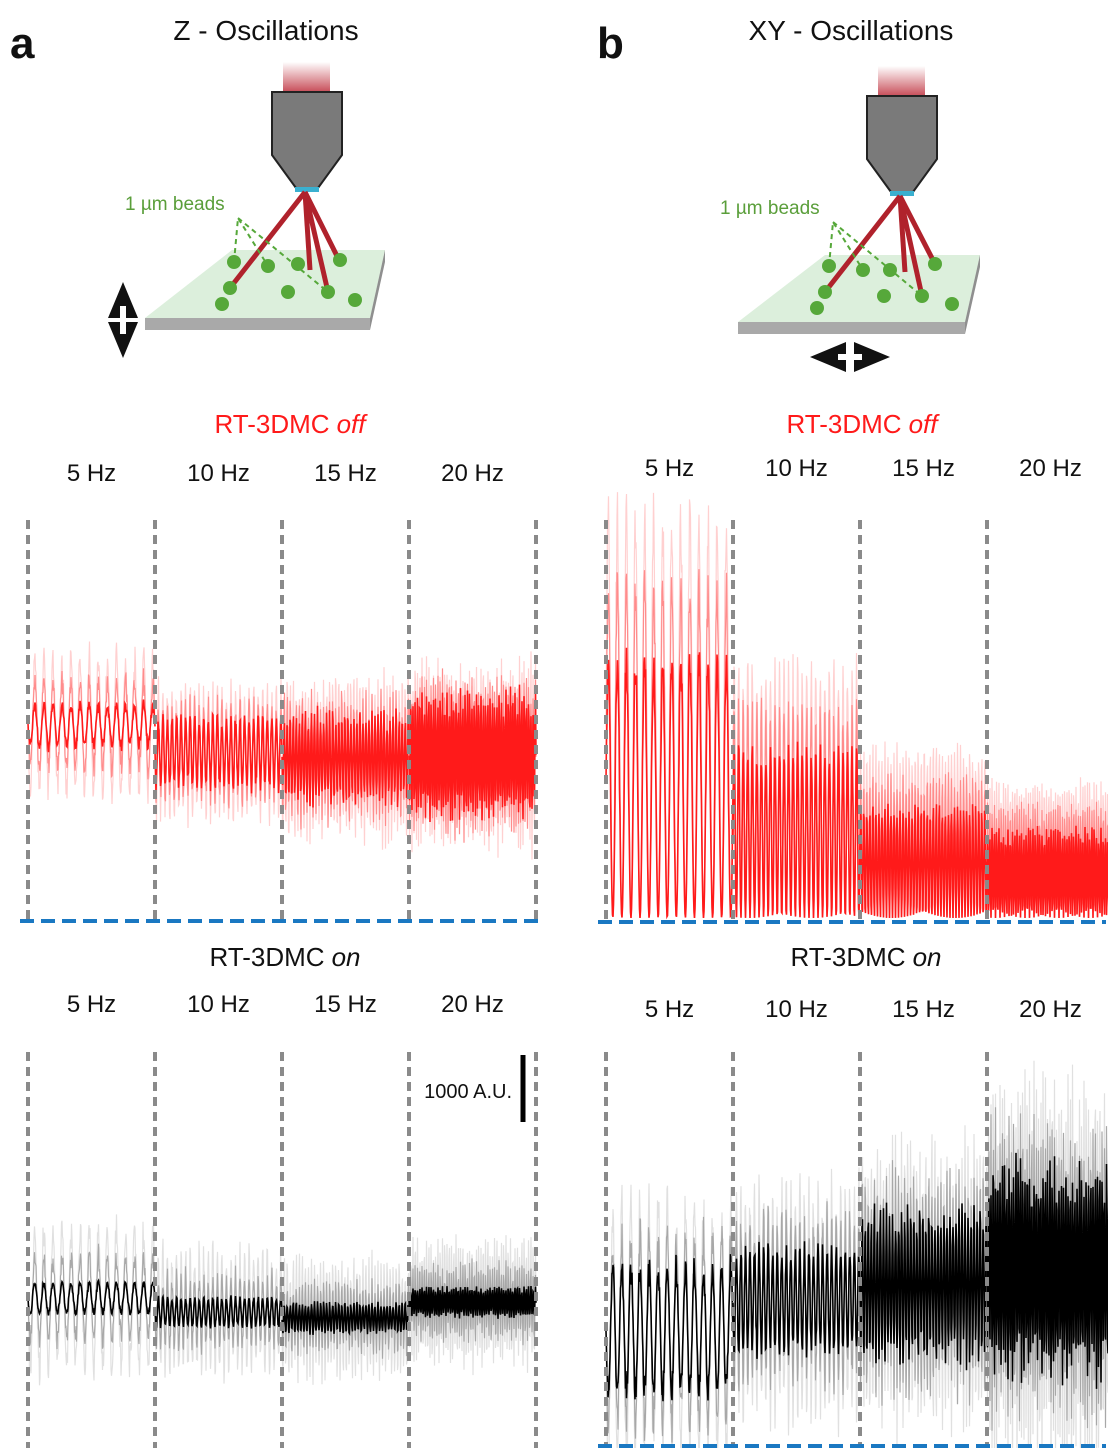  I want to click on diagram-a, so click(246, 210).